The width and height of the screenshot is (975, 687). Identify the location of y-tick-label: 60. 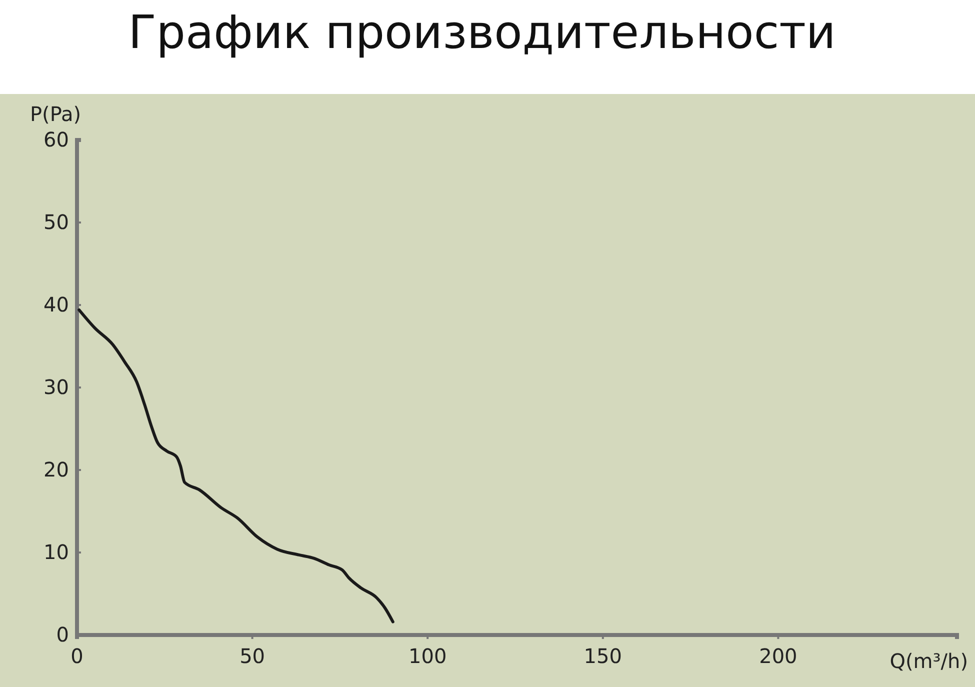
(56, 139).